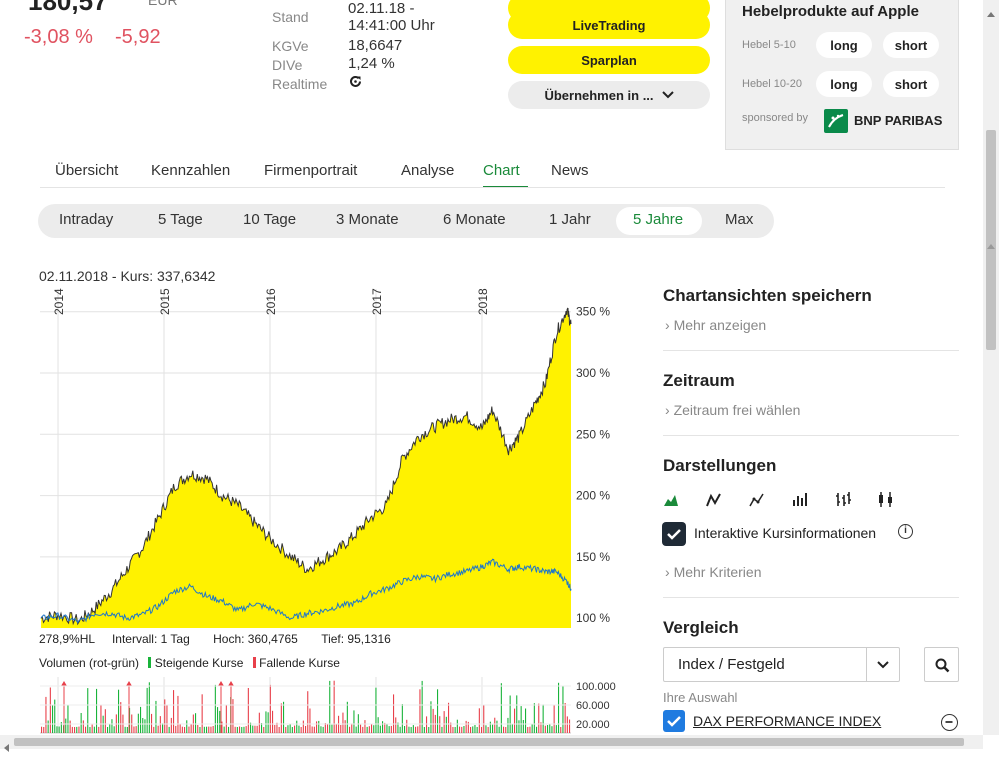 This screenshot has height=757, width=999. Describe the element at coordinates (674, 534) in the screenshot. I see `interactive-checkbox` at that location.